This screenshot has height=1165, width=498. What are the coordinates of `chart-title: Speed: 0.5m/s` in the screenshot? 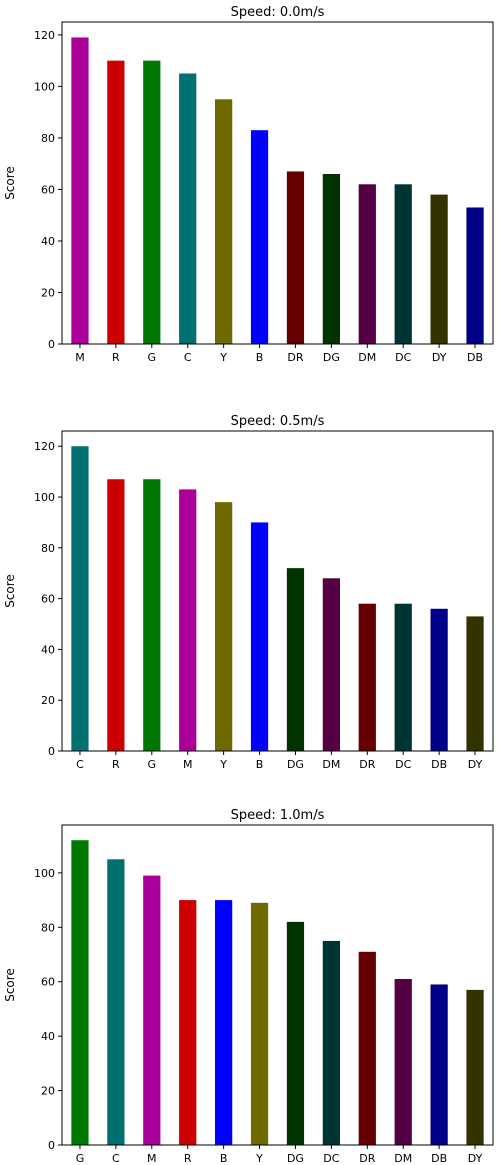 It's located at (278, 421).